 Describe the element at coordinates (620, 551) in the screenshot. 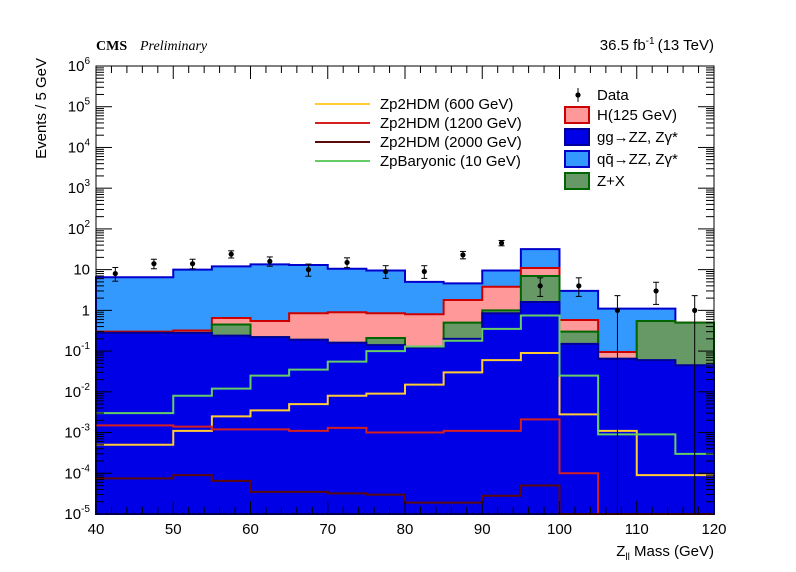

I see `x-axis-label-main: Z` at that location.